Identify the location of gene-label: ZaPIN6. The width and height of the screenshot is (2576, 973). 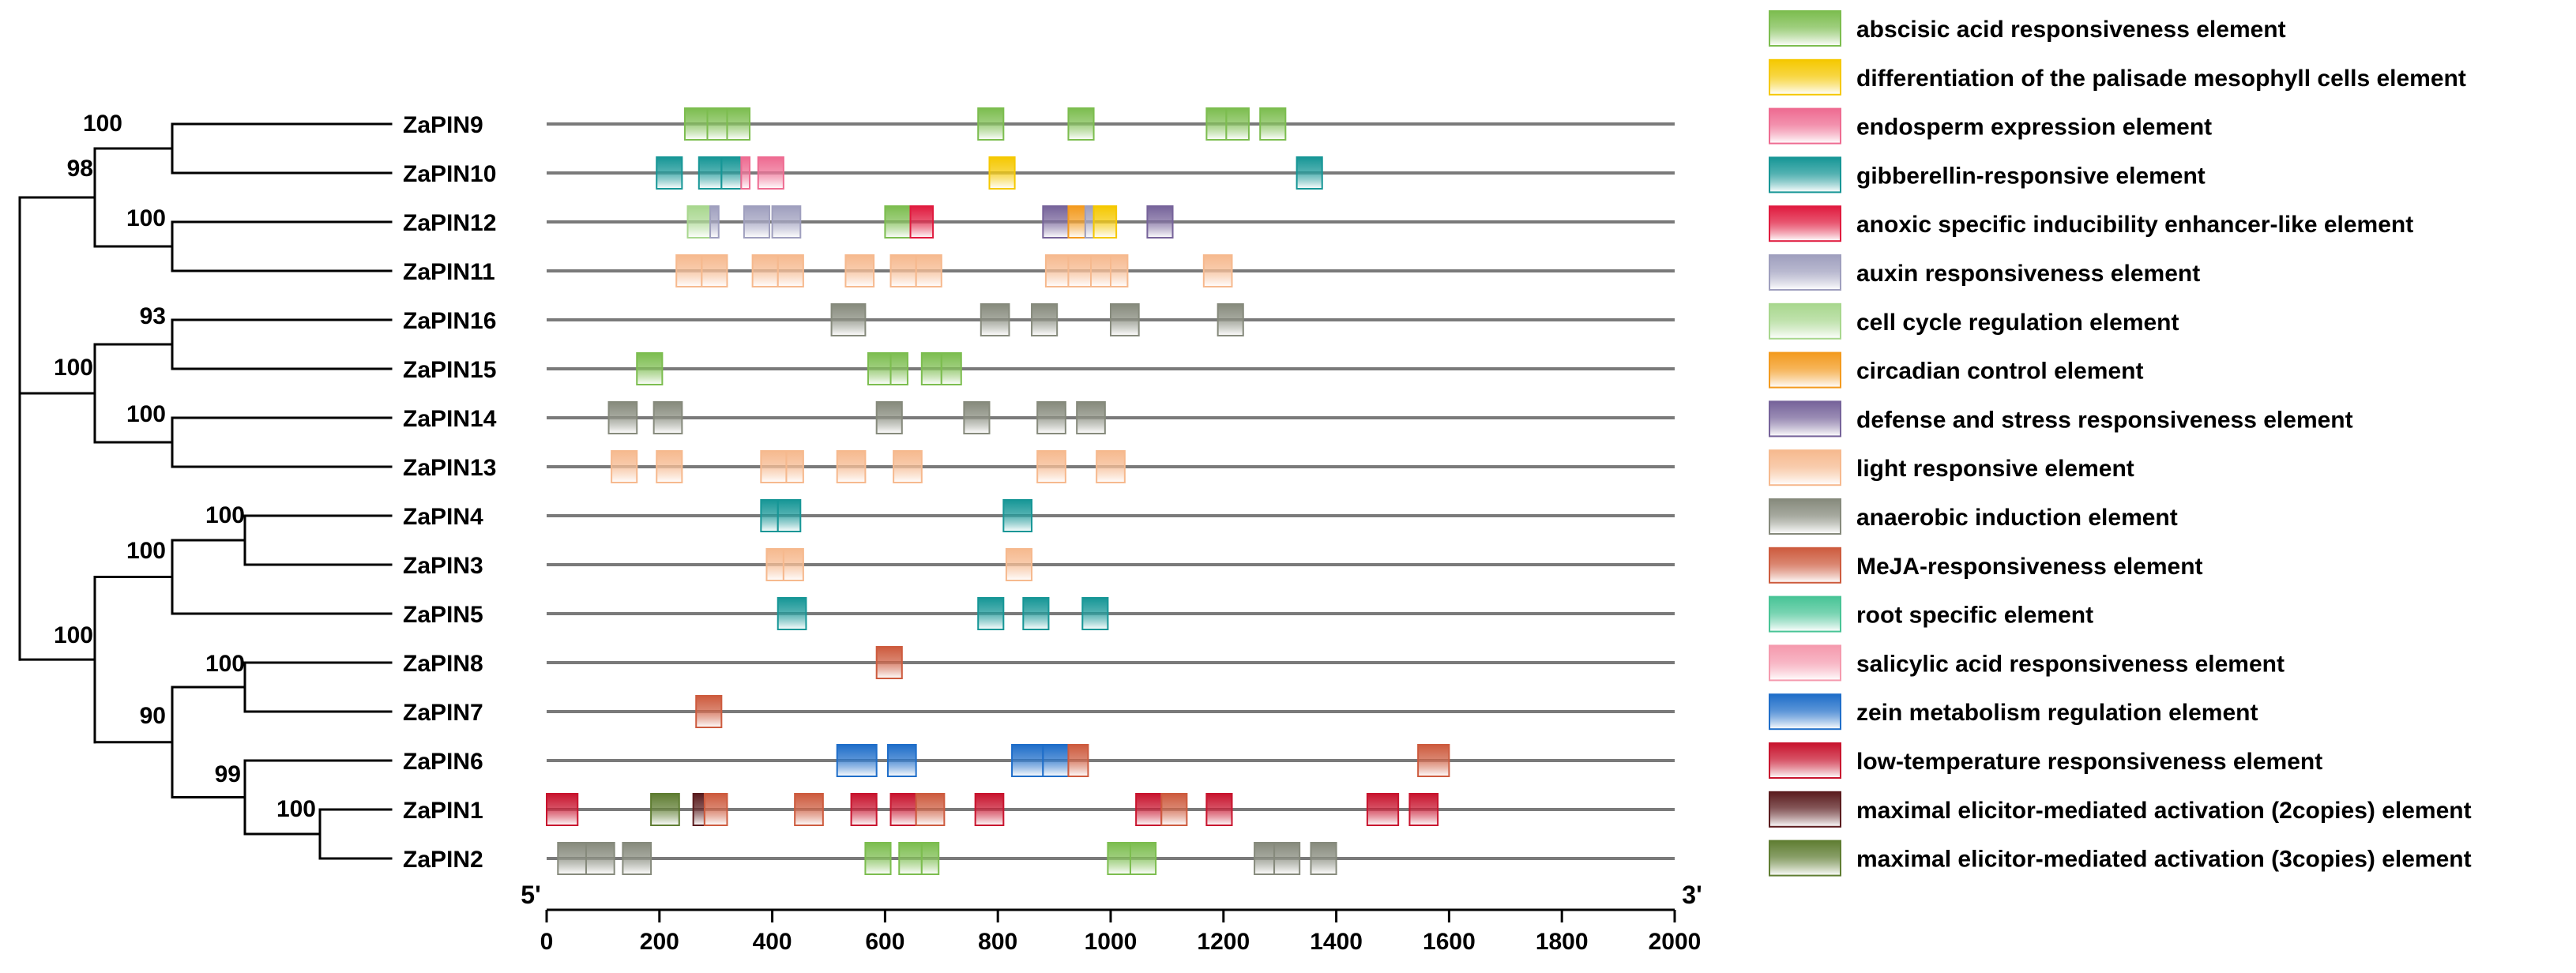
(443, 762).